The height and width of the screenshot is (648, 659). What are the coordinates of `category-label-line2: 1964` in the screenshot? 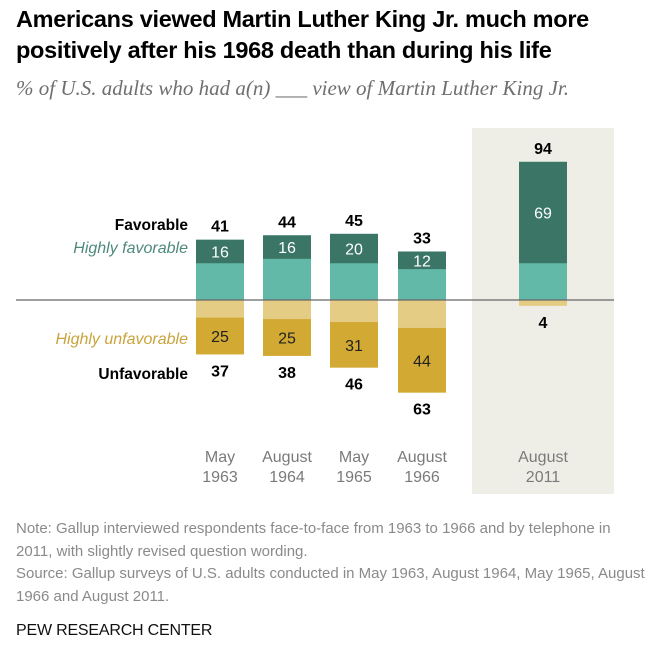 It's located at (287, 477).